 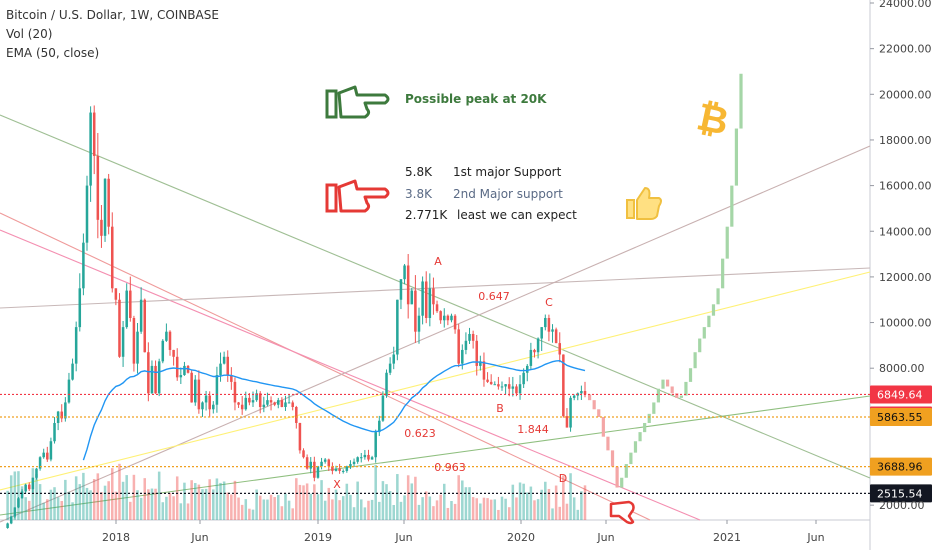 I want to click on indicator-volume: Vol (20), so click(x=29, y=34).